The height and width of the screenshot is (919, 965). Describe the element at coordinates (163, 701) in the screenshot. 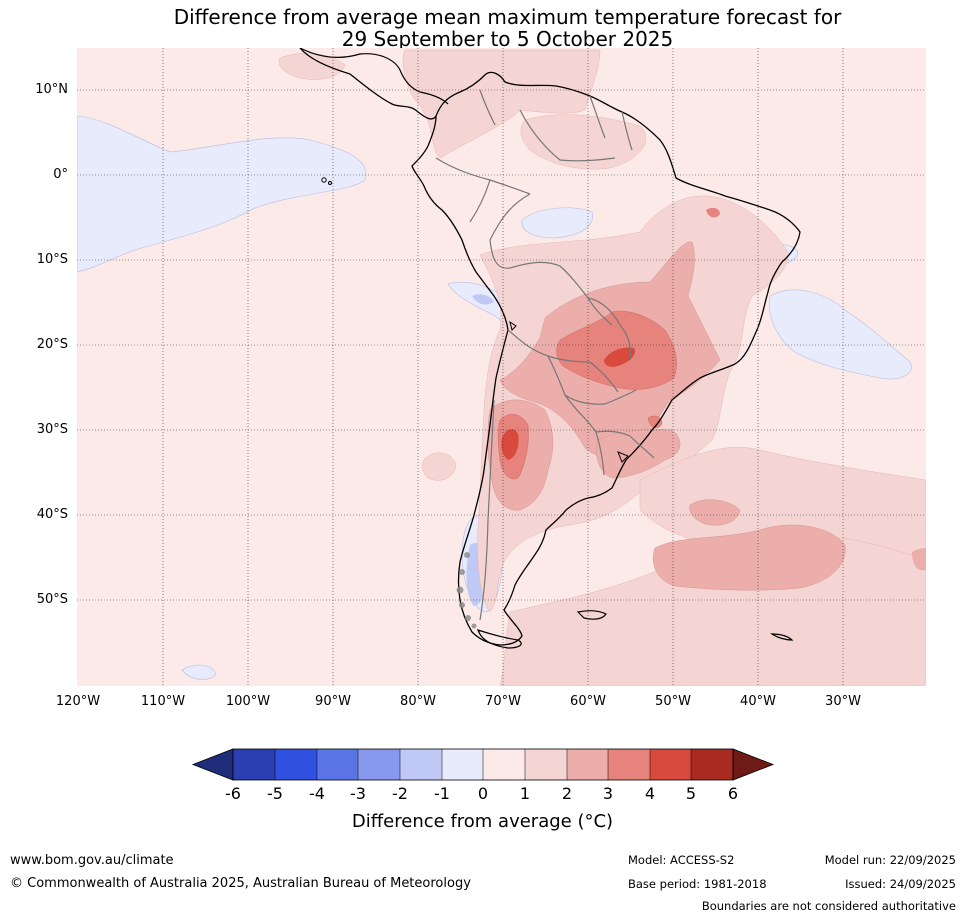

I see `lon-label-110w: 110°W` at that location.